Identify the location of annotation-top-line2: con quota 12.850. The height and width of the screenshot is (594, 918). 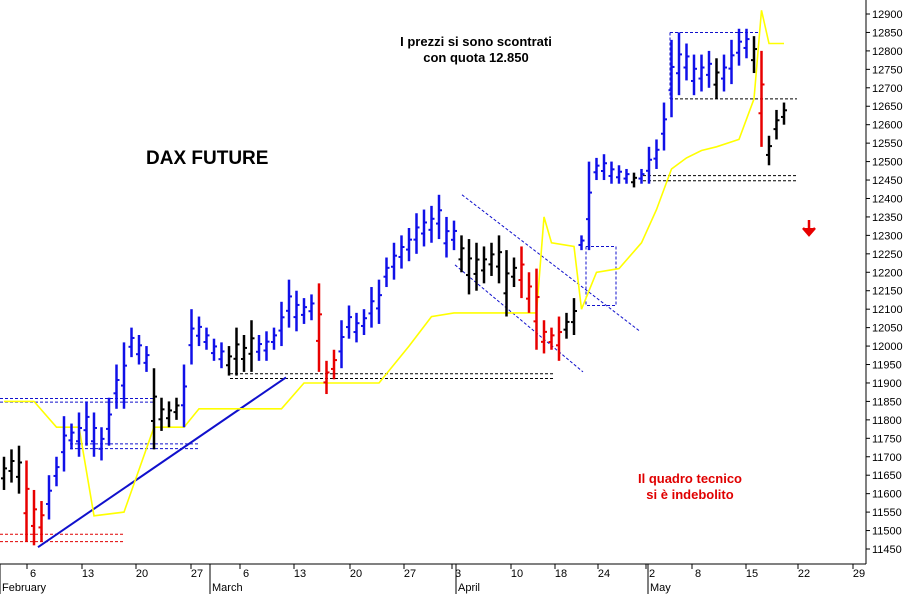
(475, 57).